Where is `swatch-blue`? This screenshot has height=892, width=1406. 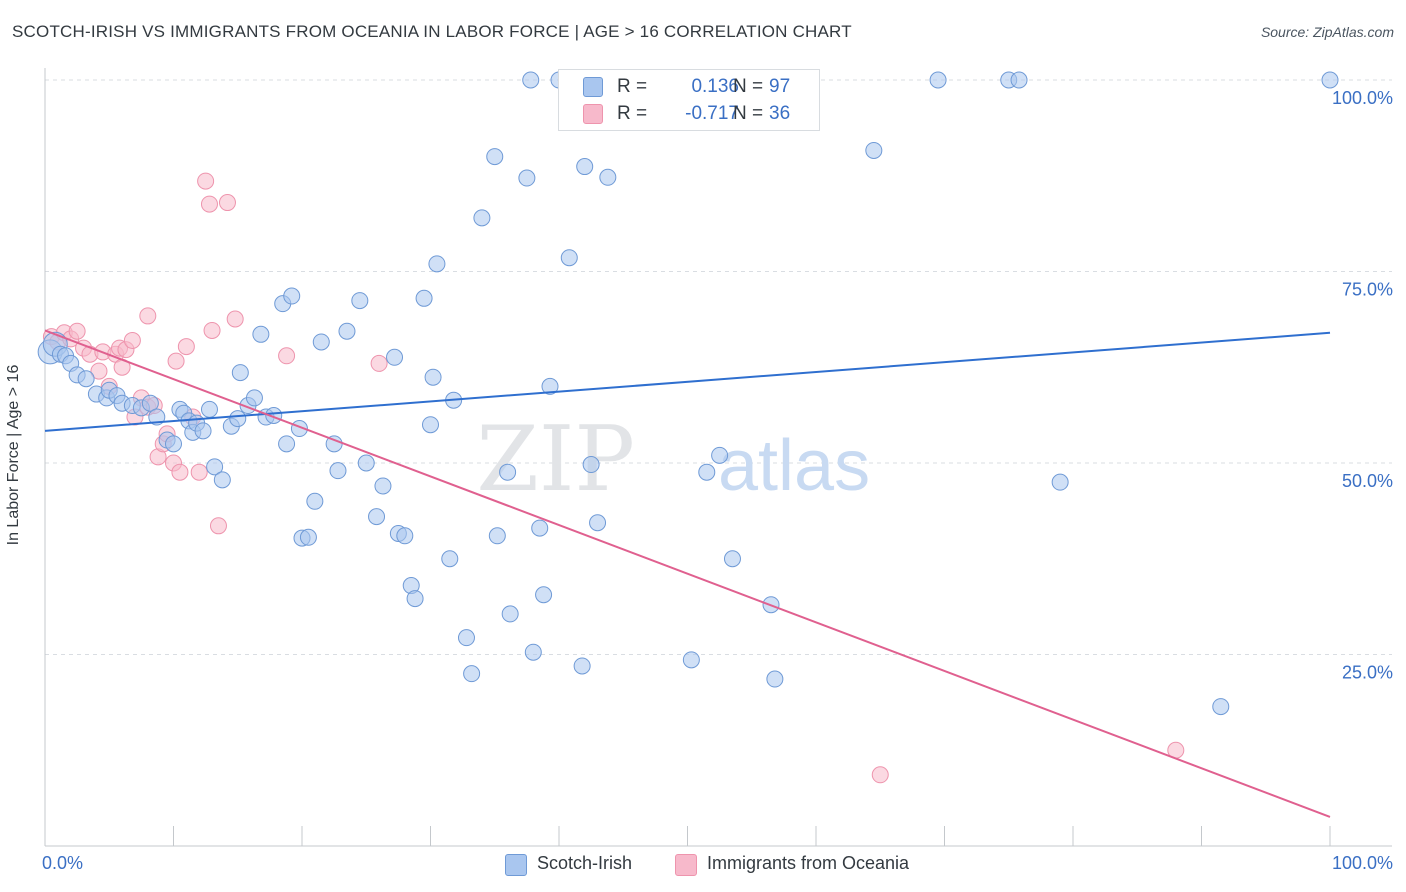 swatch-blue is located at coordinates (593, 87).